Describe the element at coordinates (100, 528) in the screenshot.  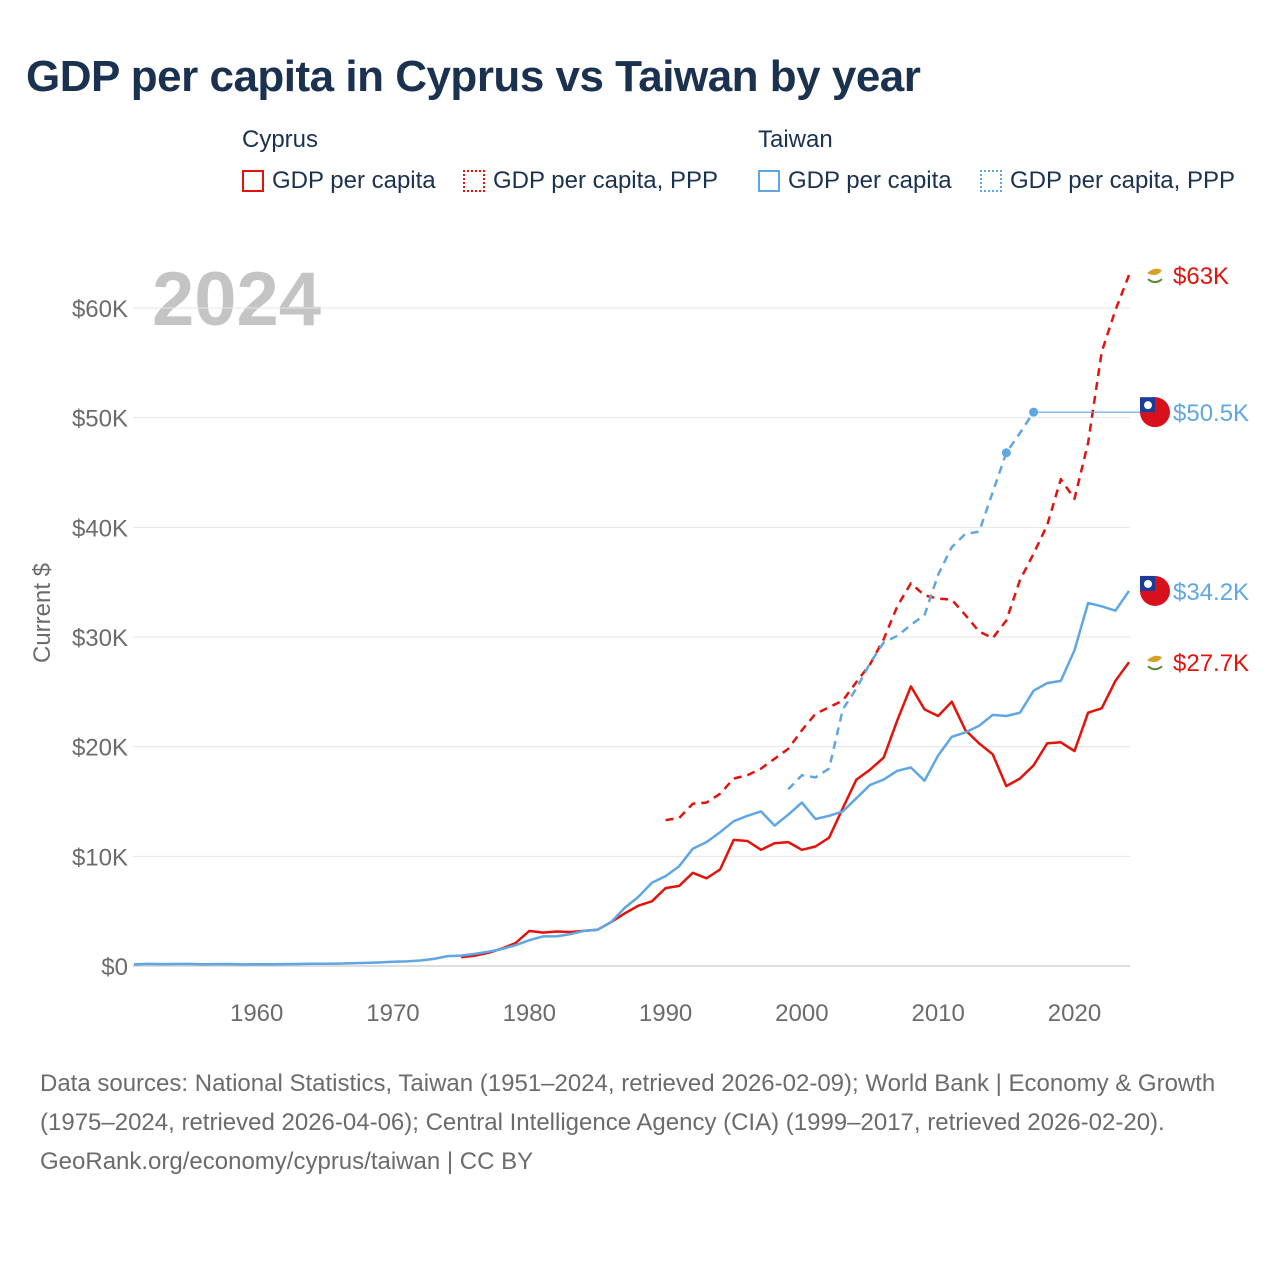
I see `y-tick-label: $40K` at that location.